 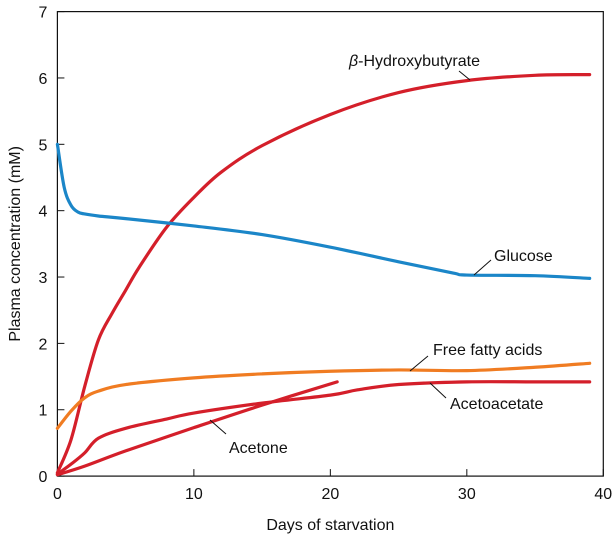 What do you see at coordinates (42, 145) in the screenshot?
I see `y-tick-label-5: 5` at bounding box center [42, 145].